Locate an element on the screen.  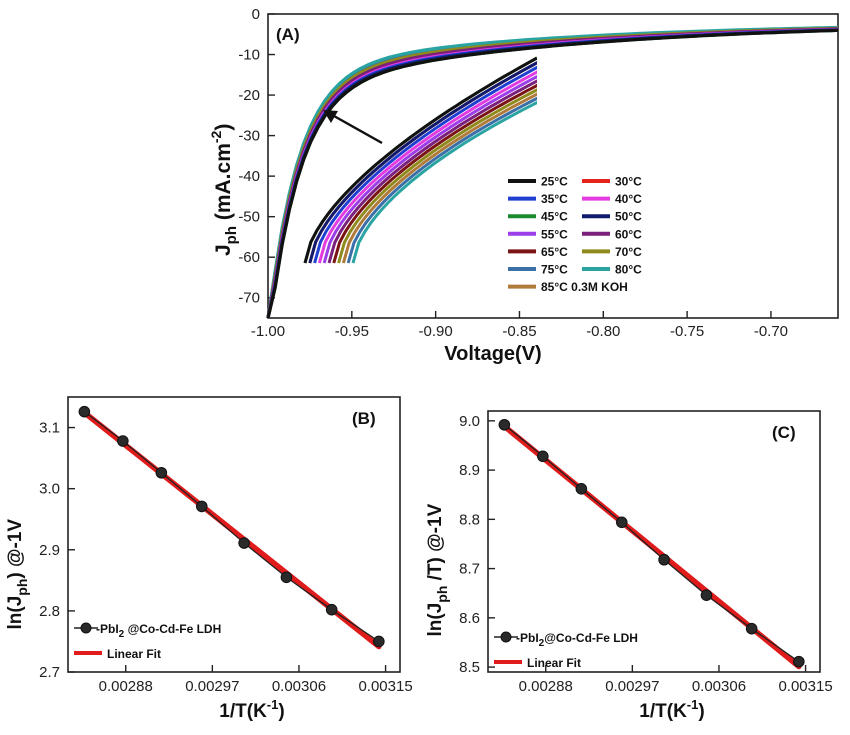
inset-curve-70°C is located at coordinates (437, 176).